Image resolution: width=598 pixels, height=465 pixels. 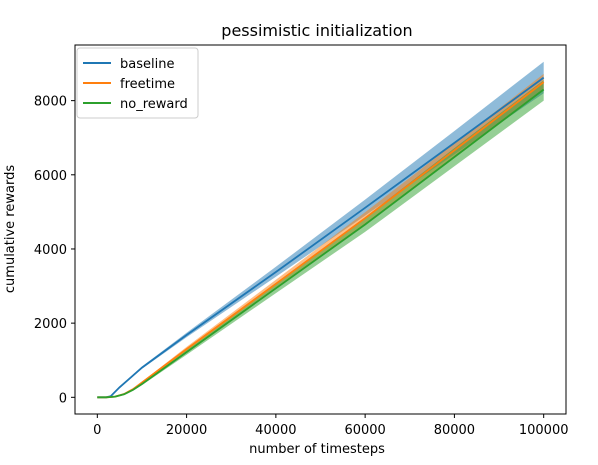 What do you see at coordinates (63, 398) in the screenshot?
I see `y-tick-label: 0` at bounding box center [63, 398].